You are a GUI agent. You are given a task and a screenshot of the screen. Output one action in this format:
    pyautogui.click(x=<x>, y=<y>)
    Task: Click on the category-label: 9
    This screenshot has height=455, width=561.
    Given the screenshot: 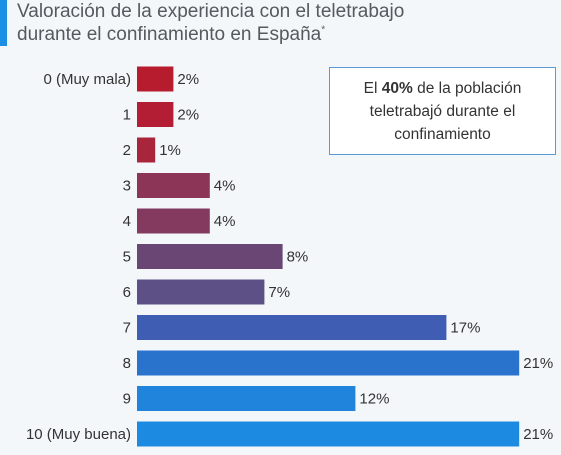 What is the action you would take?
    pyautogui.click(x=127, y=399)
    